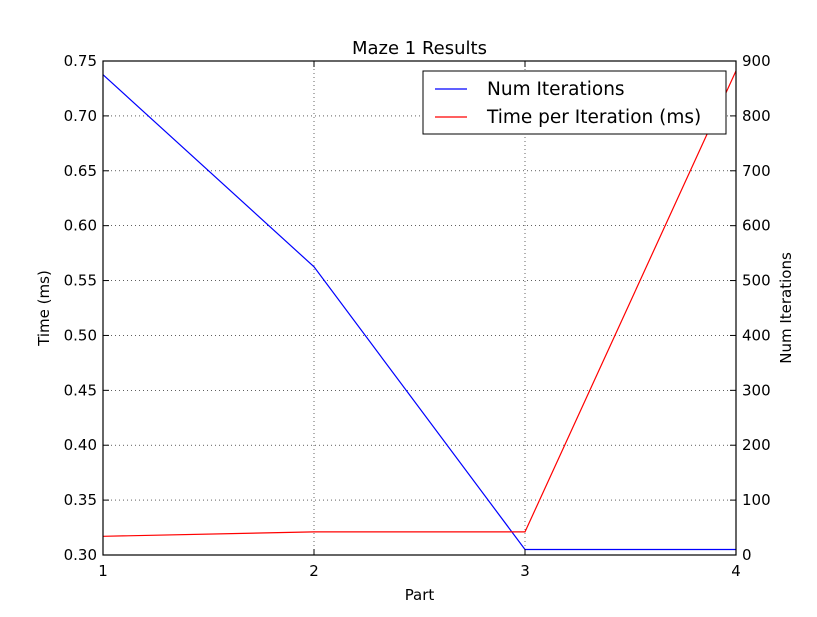 The width and height of the screenshot is (817, 617). Describe the element at coordinates (80, 335) in the screenshot. I see `y-left-tick-label: 0.50` at that location.